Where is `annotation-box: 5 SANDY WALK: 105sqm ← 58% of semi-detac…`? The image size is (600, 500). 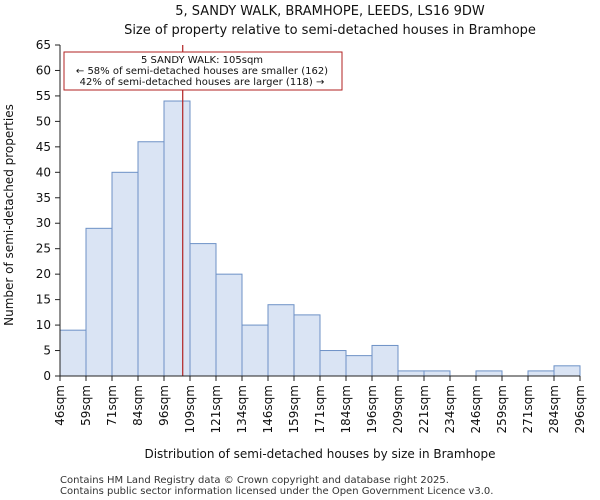
annotation-box: 5 SANDY WALK: 105sqm ← 58% of semi-detac… is located at coordinates (203, 71).